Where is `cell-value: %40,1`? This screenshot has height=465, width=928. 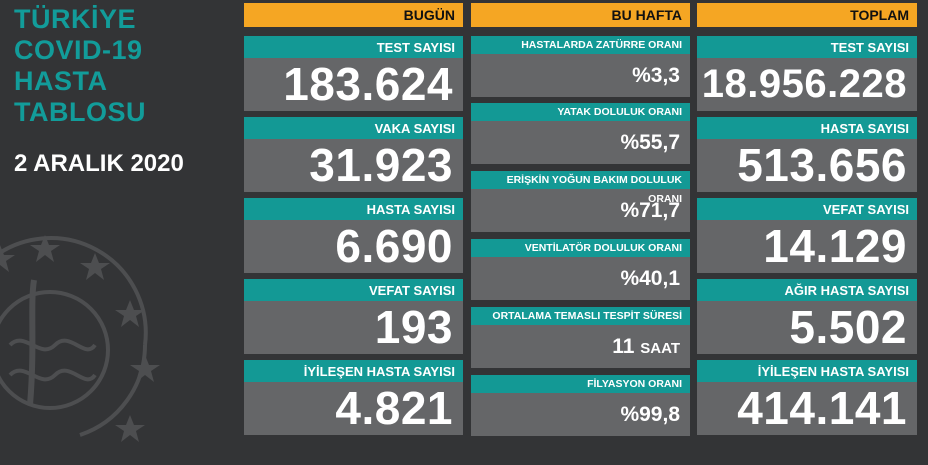
cell-value: %40,1 is located at coordinates (650, 278).